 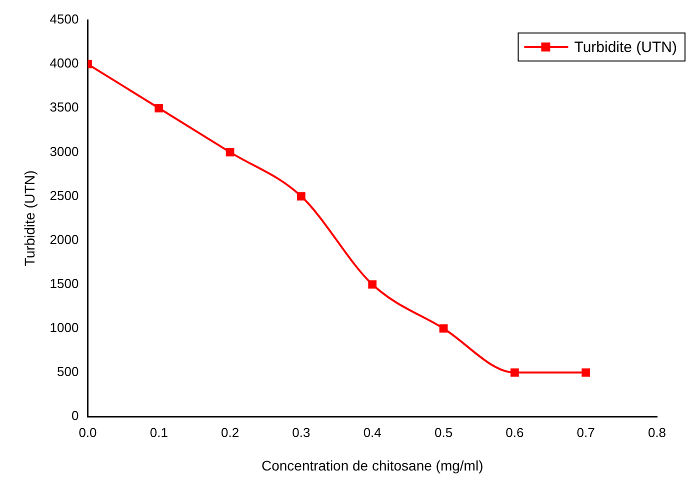 What do you see at coordinates (68, 372) in the screenshot?
I see `y-tick-label: 500` at bounding box center [68, 372].